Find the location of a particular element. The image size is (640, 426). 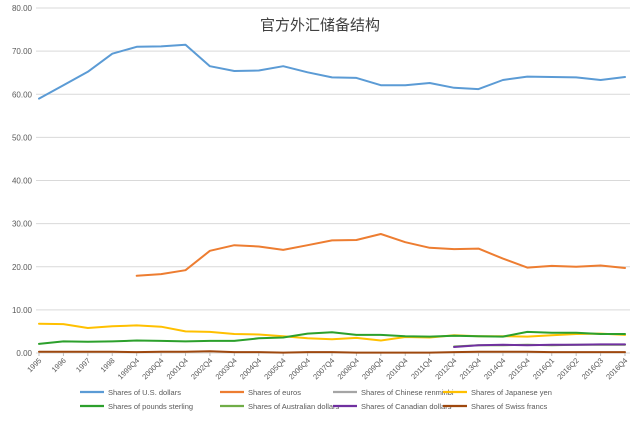

x-tick-label: 2000Q4 is located at coordinates (152, 368).